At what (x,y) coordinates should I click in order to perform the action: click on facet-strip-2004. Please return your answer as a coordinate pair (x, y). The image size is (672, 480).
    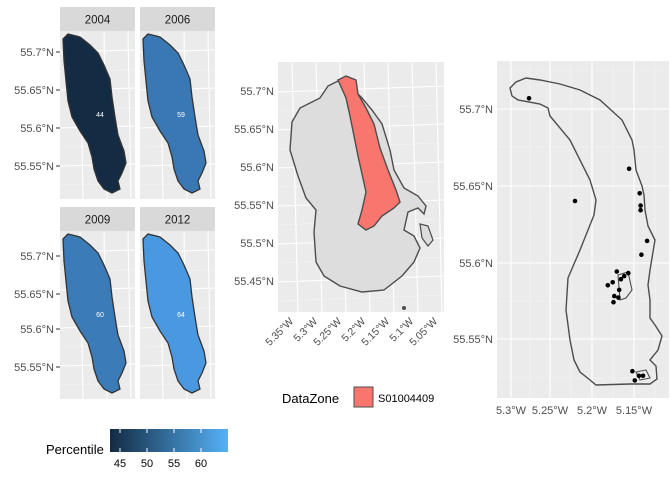
    Looking at the image, I should click on (97, 19).